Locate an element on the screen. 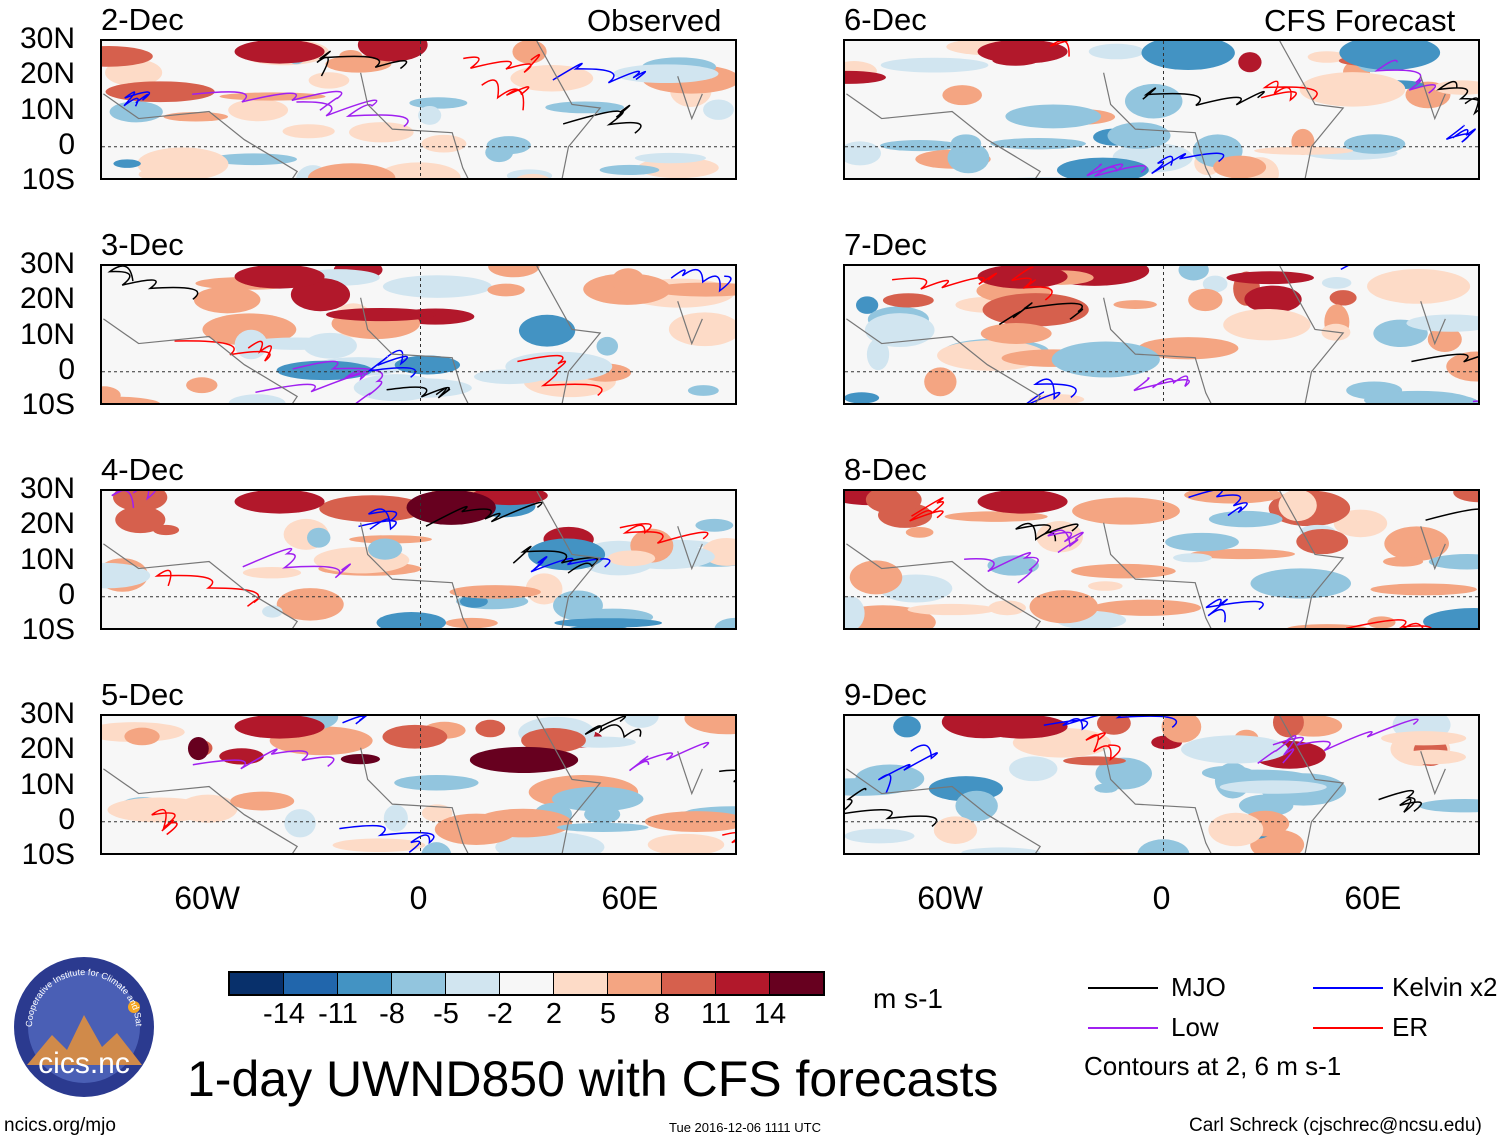 The height and width of the screenshot is (1142, 1510). logo-text: cics.nc is located at coordinates (84, 1063).